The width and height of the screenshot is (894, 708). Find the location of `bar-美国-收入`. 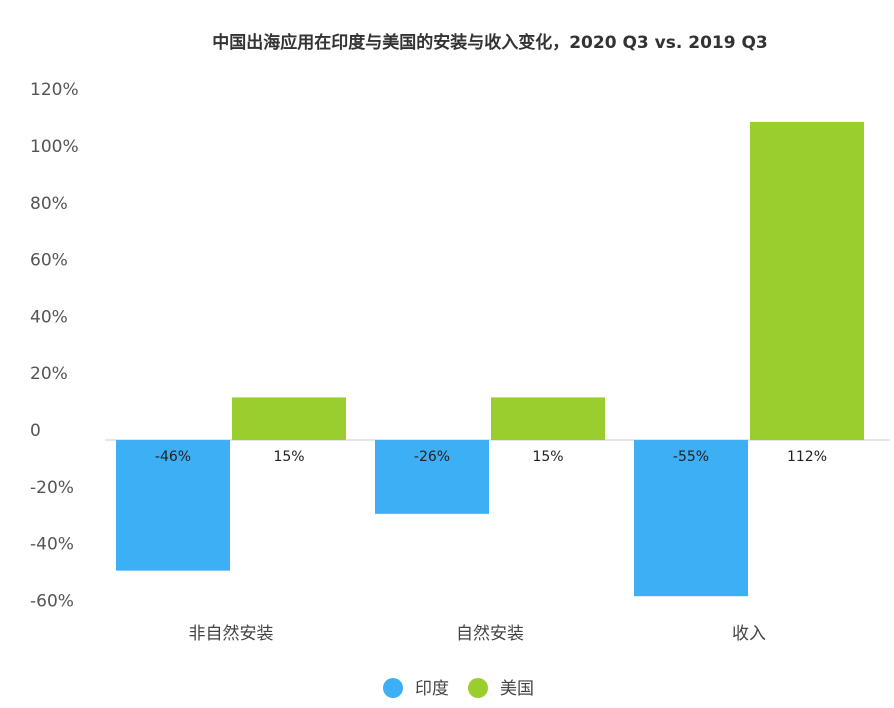

bar-美国-收入 is located at coordinates (807, 281).